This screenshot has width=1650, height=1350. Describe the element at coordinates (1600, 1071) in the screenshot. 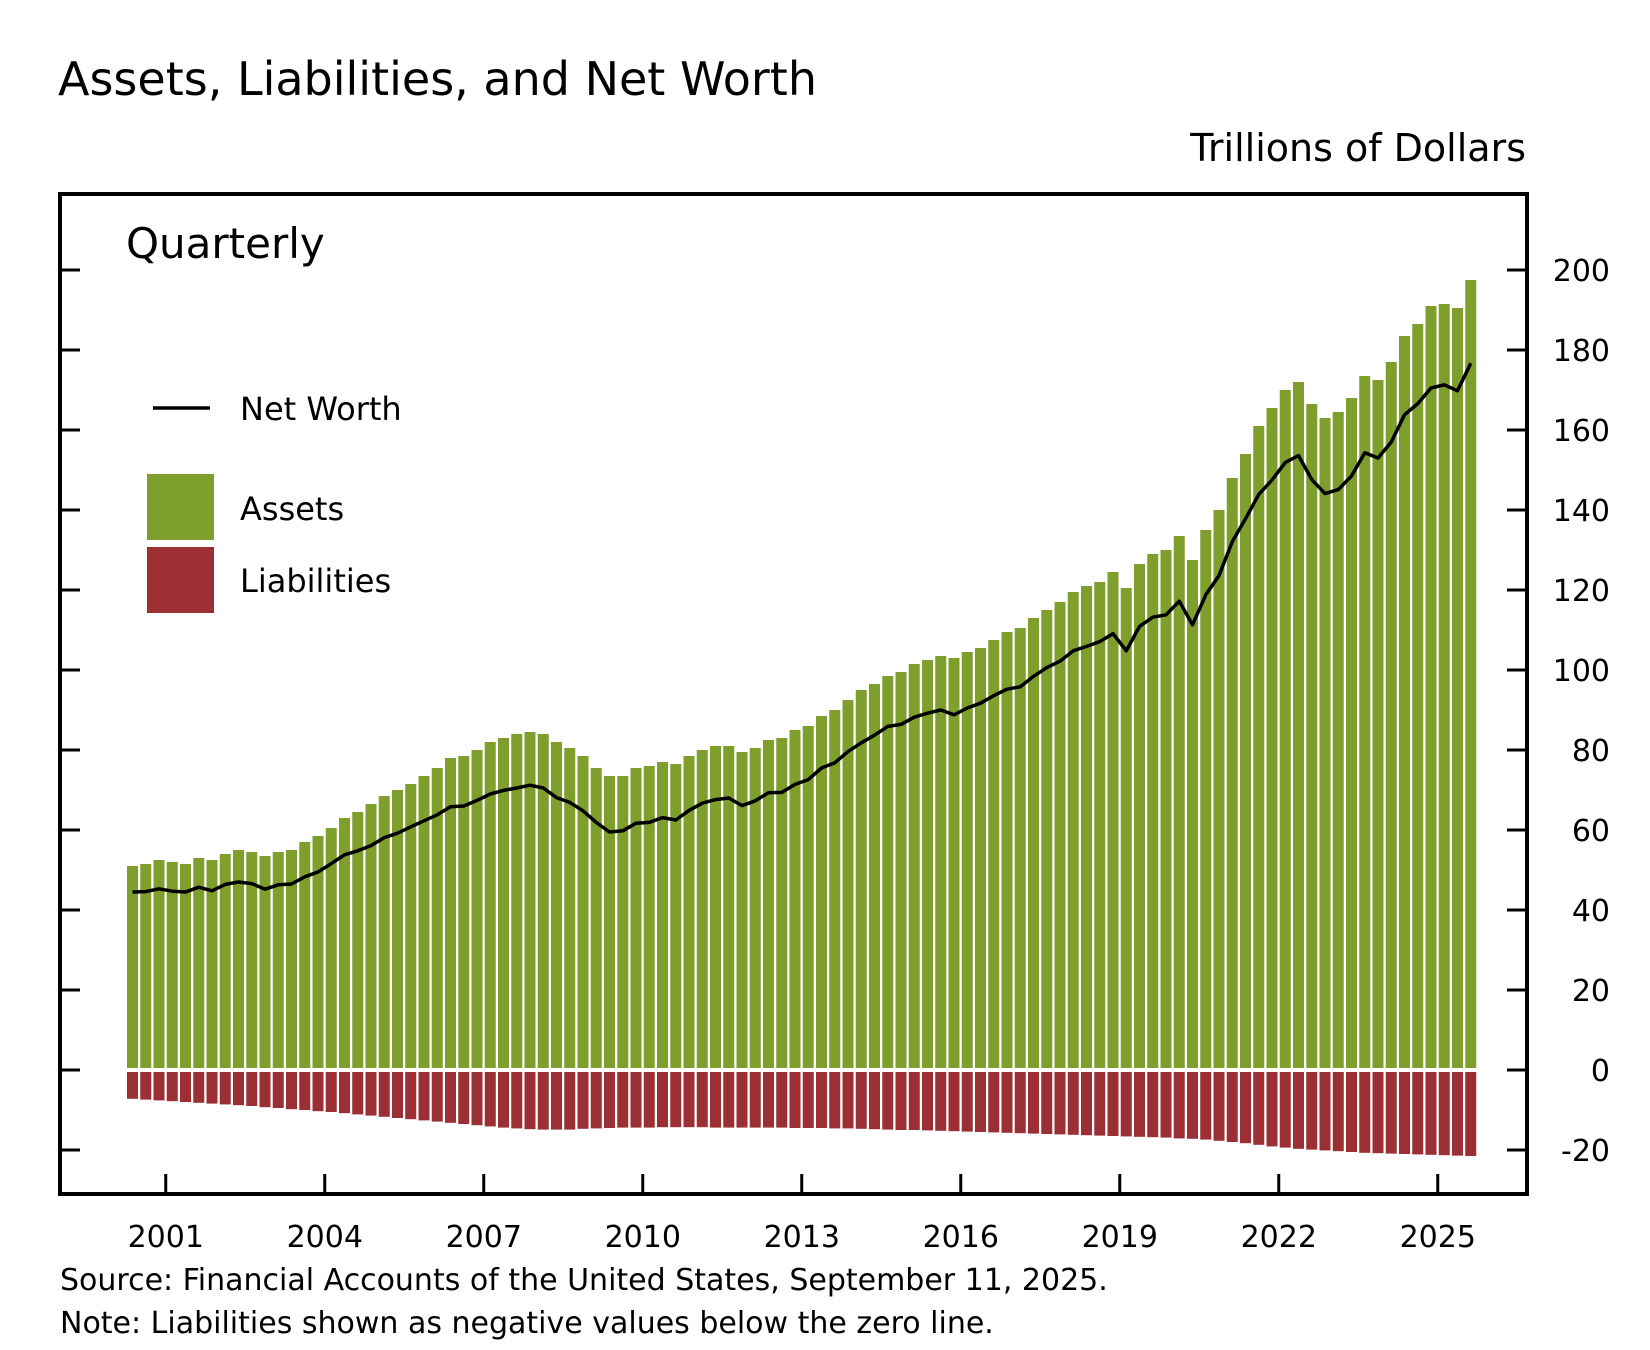

I see `y-tick-label: 0` at that location.